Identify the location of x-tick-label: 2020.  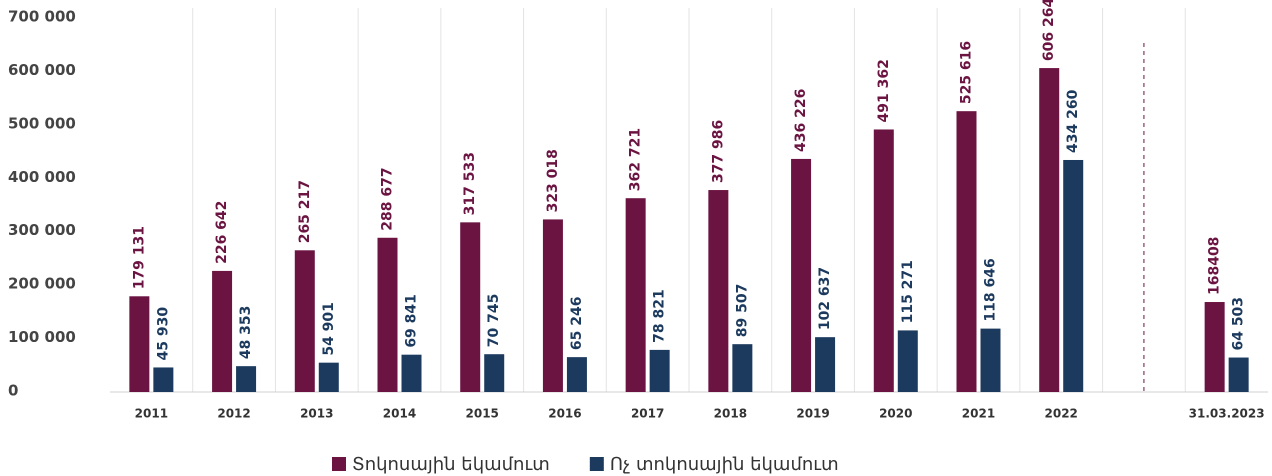
(895, 414).